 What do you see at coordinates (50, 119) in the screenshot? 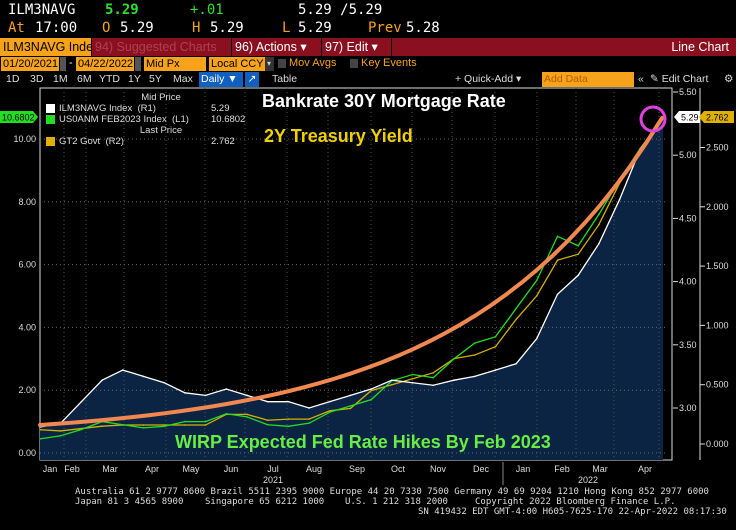
I see `legend-swatch` at bounding box center [50, 119].